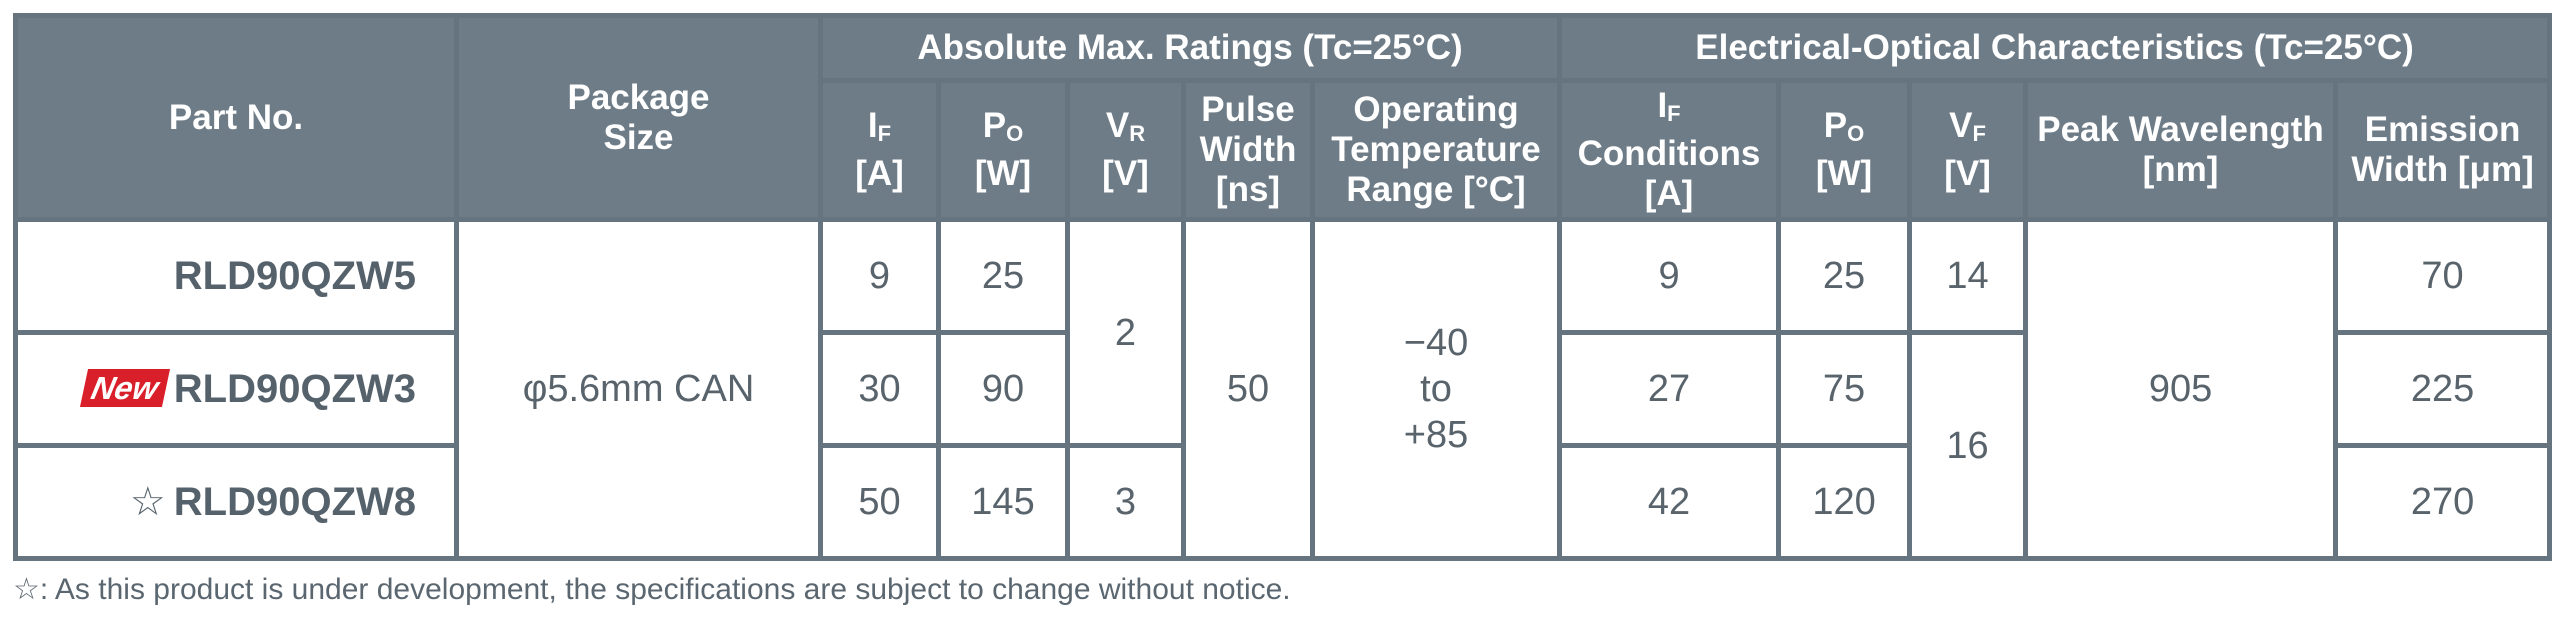 The height and width of the screenshot is (625, 2560). What do you see at coordinates (1137, 133) in the screenshot?
I see `subscript: R` at bounding box center [1137, 133].